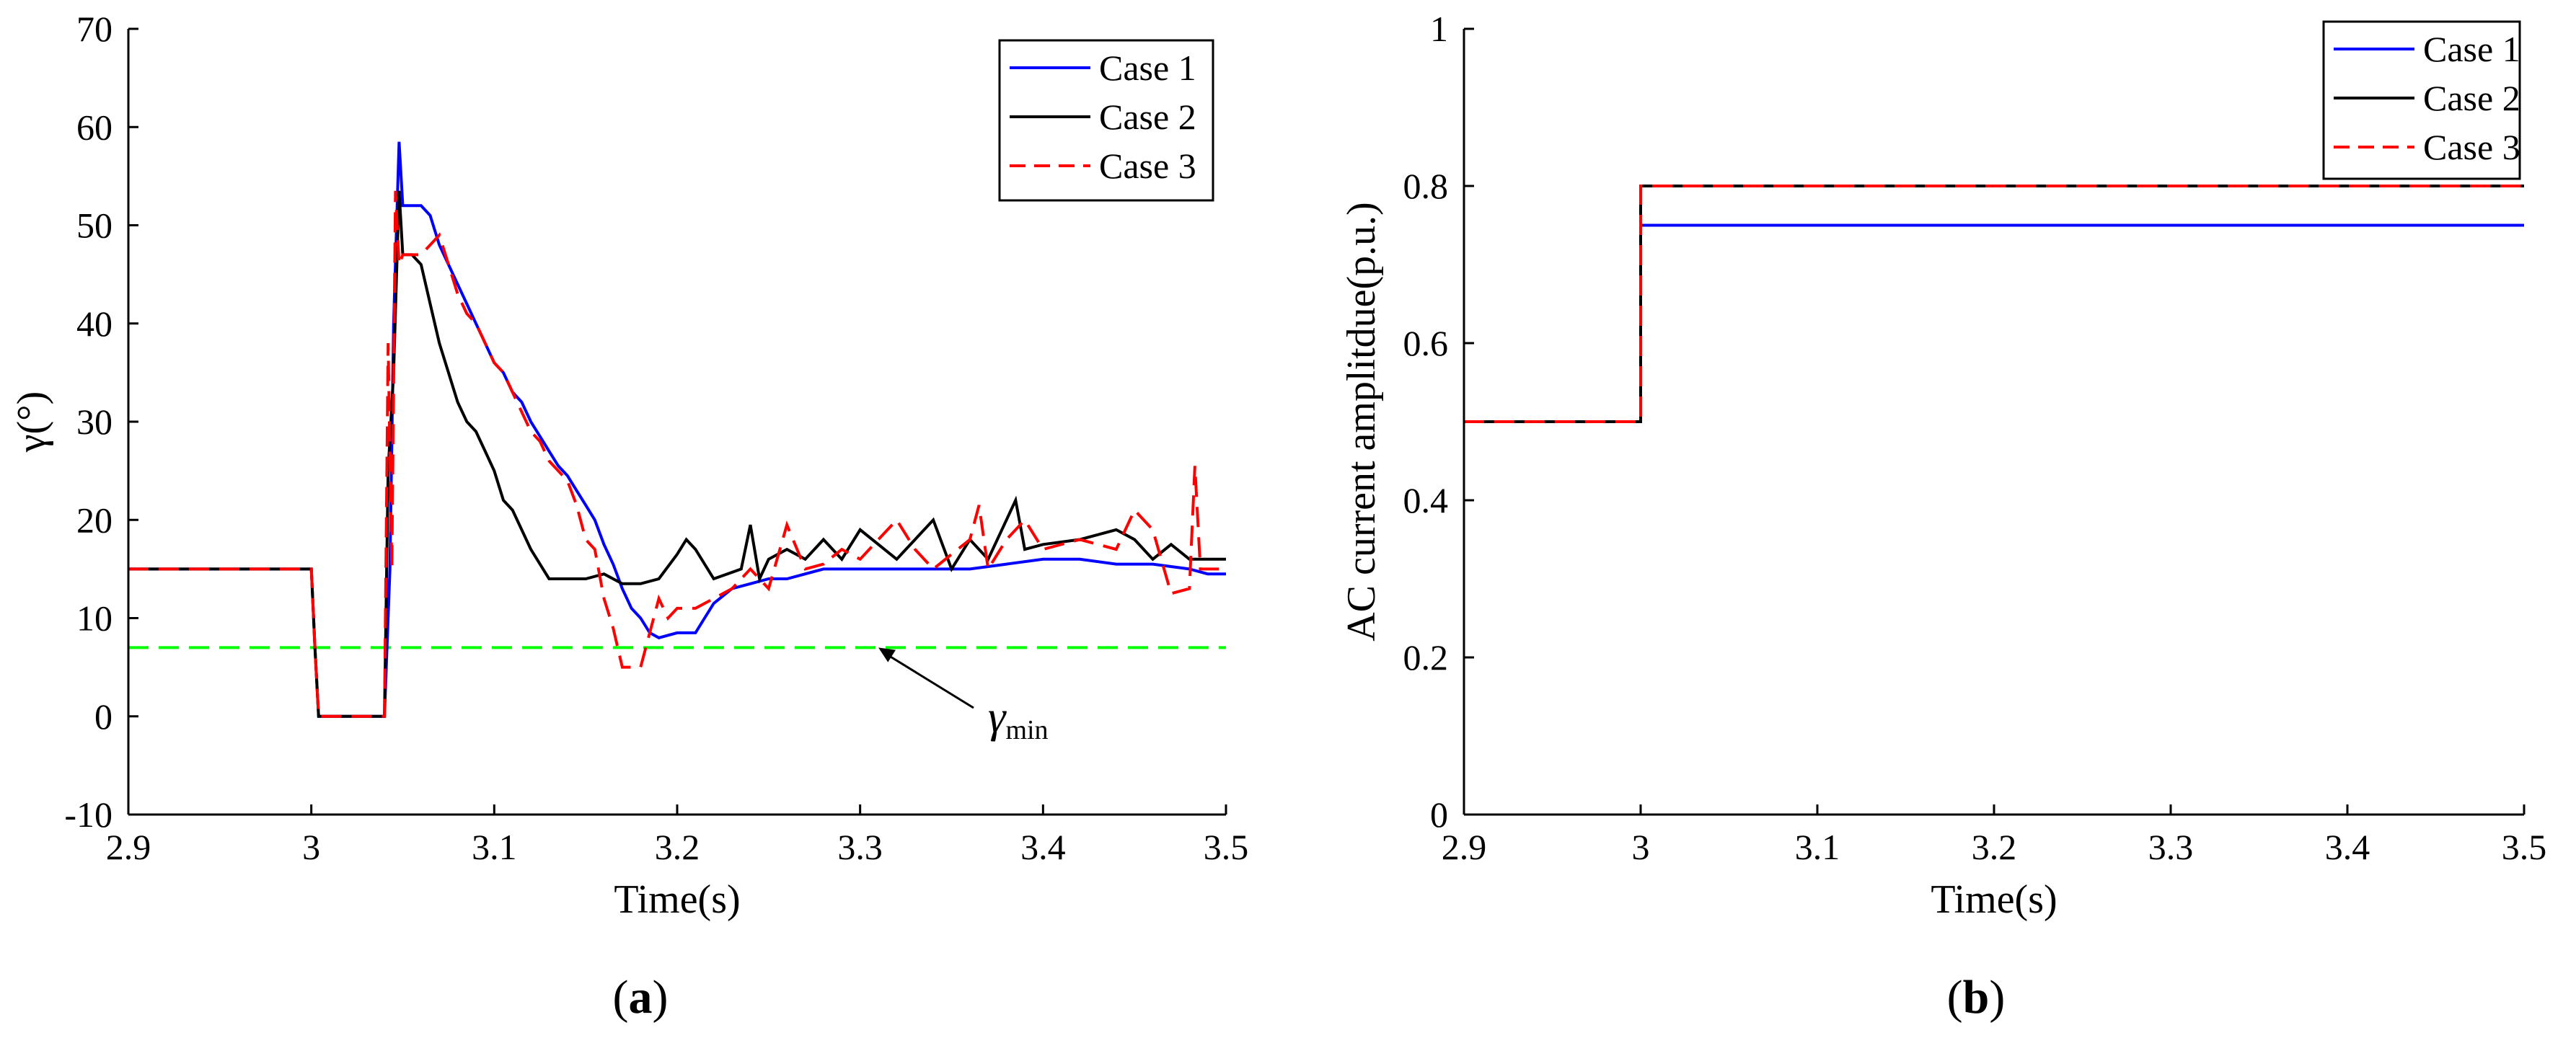 This screenshot has height=1038, width=2576. I want to click on gamma-symbol: γ, so click(997, 717).